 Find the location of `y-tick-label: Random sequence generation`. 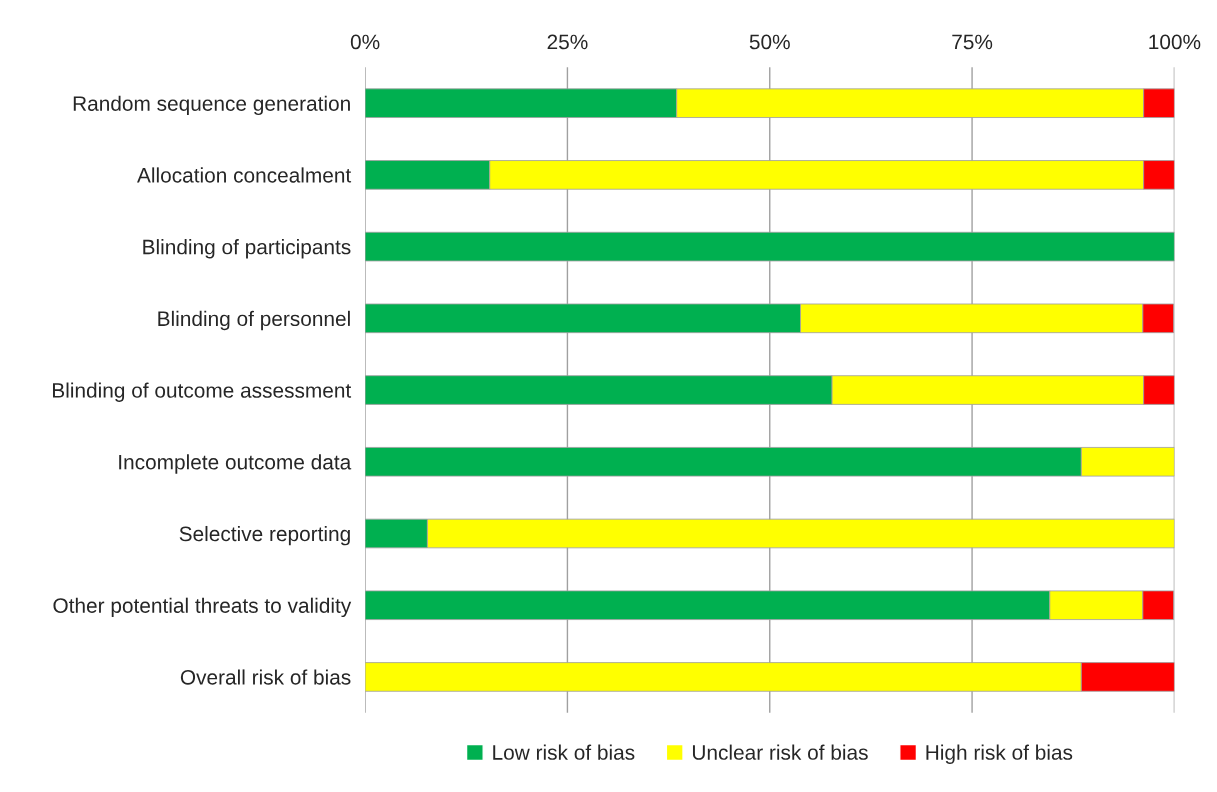

y-tick-label: Random sequence generation is located at coordinates (211, 105).